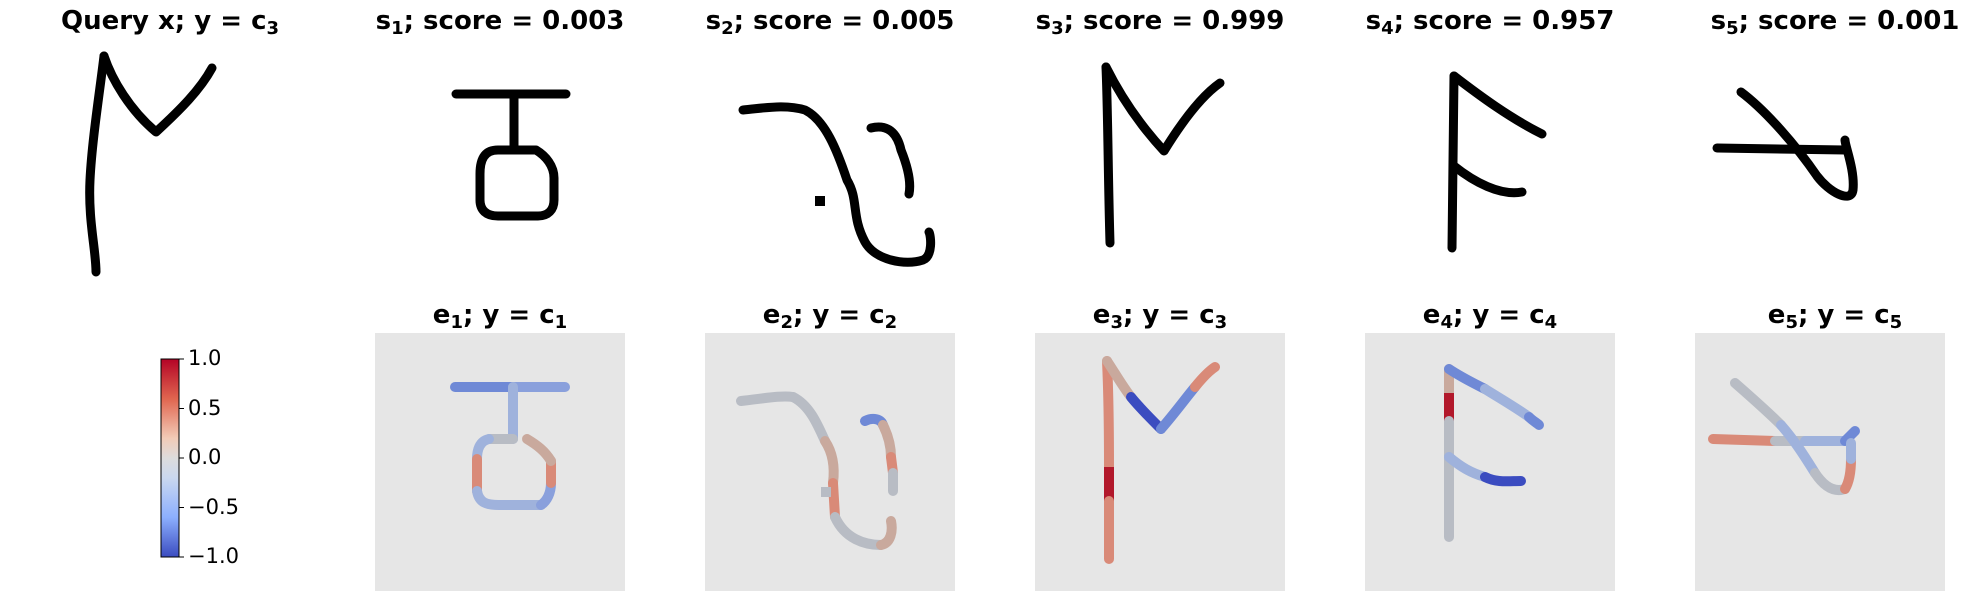 The image size is (1963, 591). What do you see at coordinates (1160, 462) in the screenshot?
I see `explanation-3-map` at bounding box center [1160, 462].